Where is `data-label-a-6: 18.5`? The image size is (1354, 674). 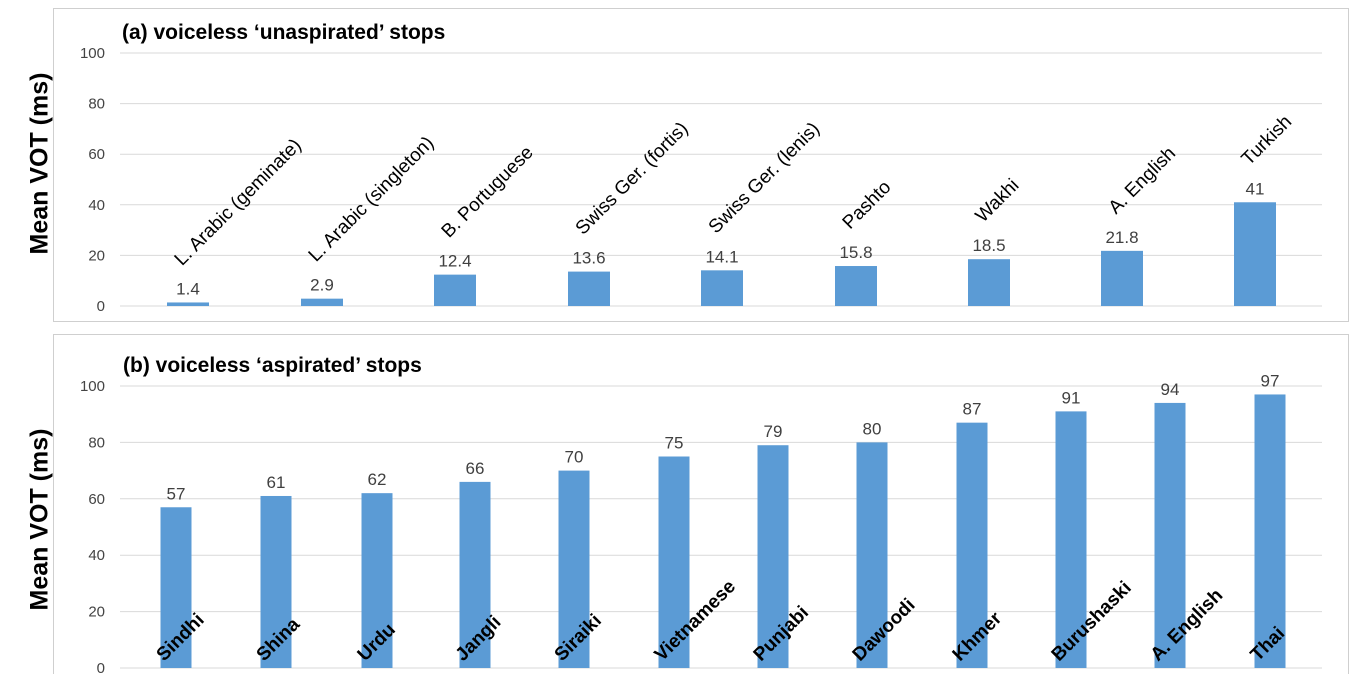
data-label-a-6: 18.5 is located at coordinates (988, 245).